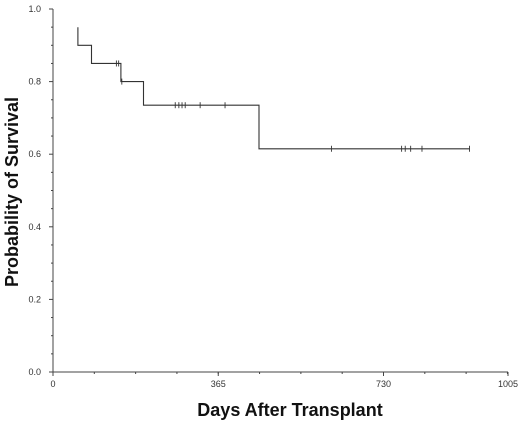  What do you see at coordinates (292, 106) in the screenshot?
I see `censor-marks` at bounding box center [292, 106].